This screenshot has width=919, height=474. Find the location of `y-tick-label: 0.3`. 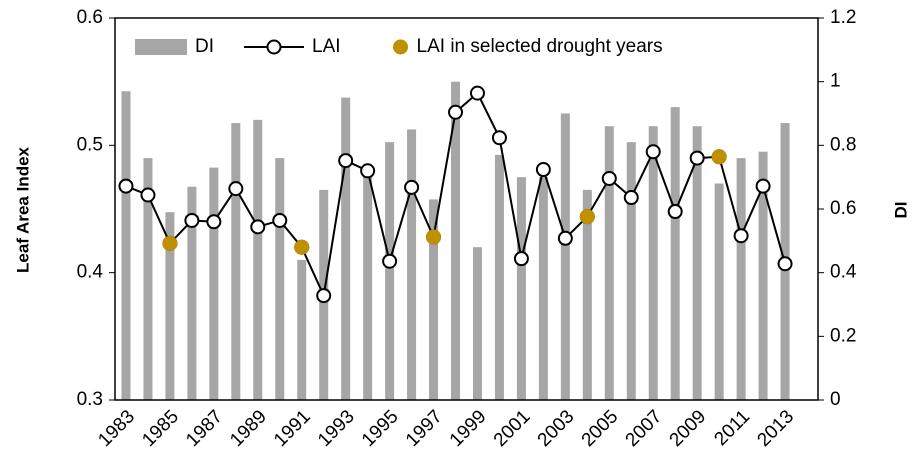

y-tick-label: 0.3 is located at coordinates (90, 399).